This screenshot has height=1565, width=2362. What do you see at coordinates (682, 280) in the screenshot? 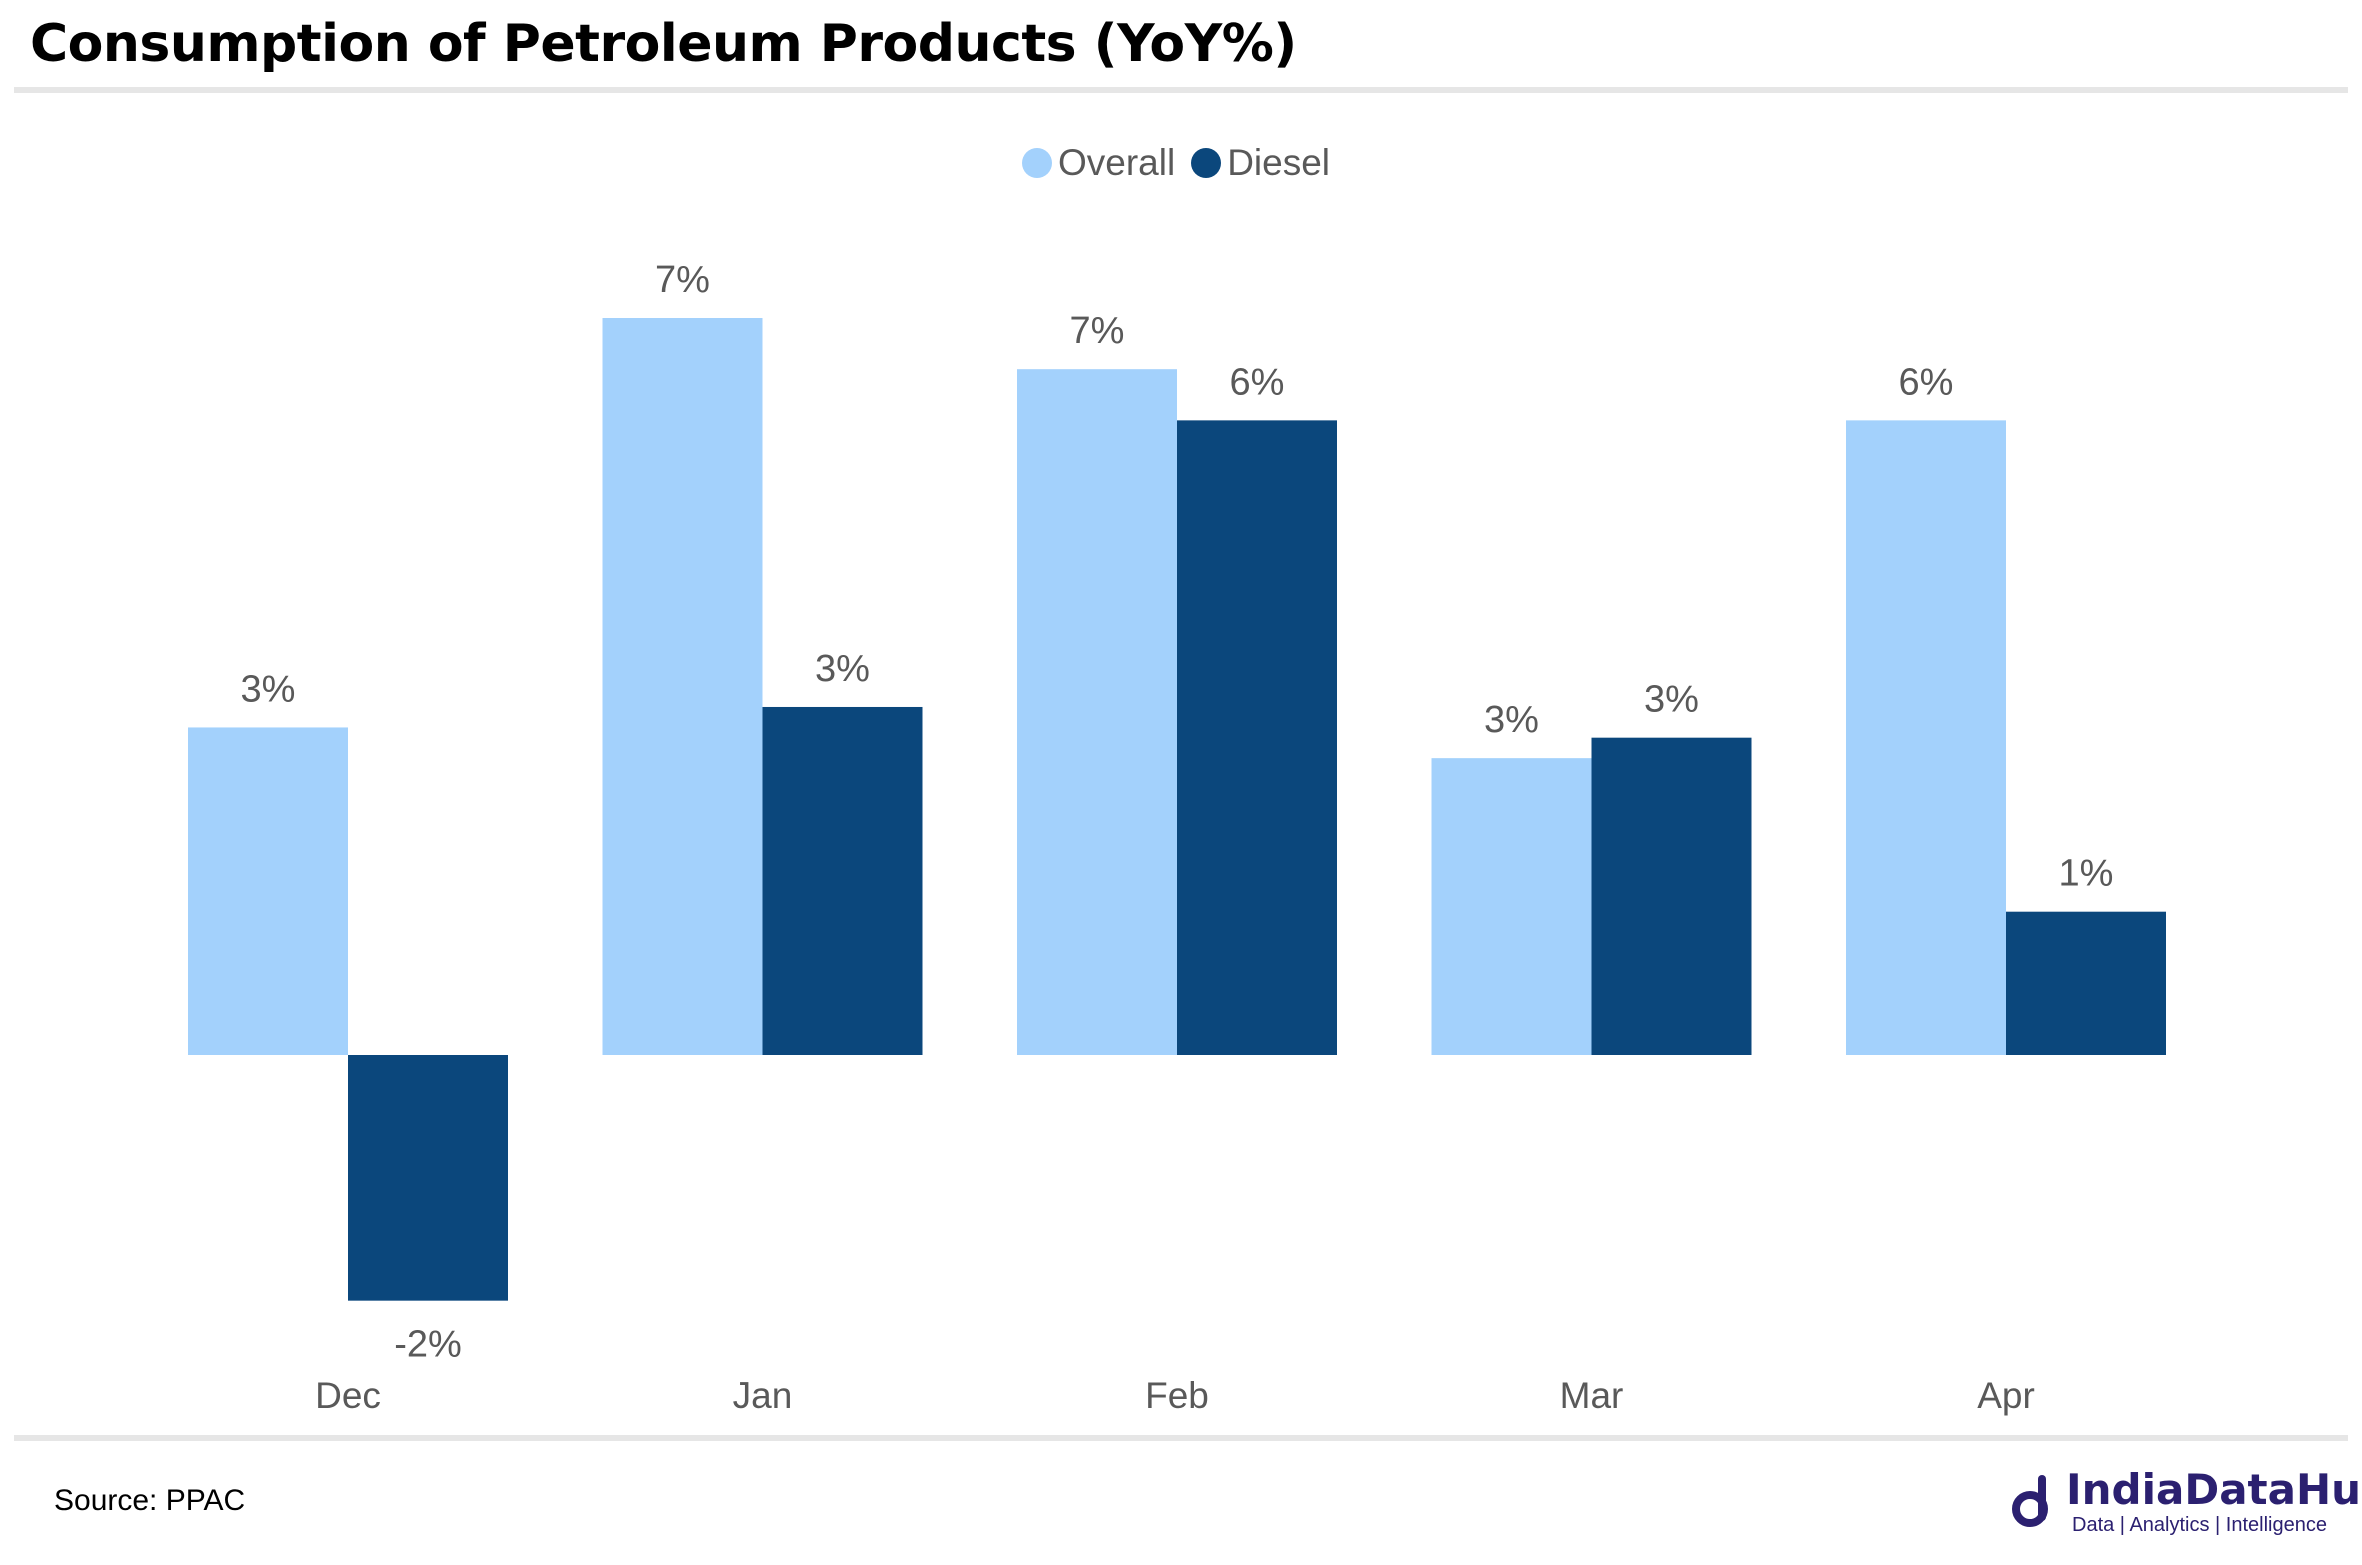
I see `data-label-overall-jan: 7%` at bounding box center [682, 280].